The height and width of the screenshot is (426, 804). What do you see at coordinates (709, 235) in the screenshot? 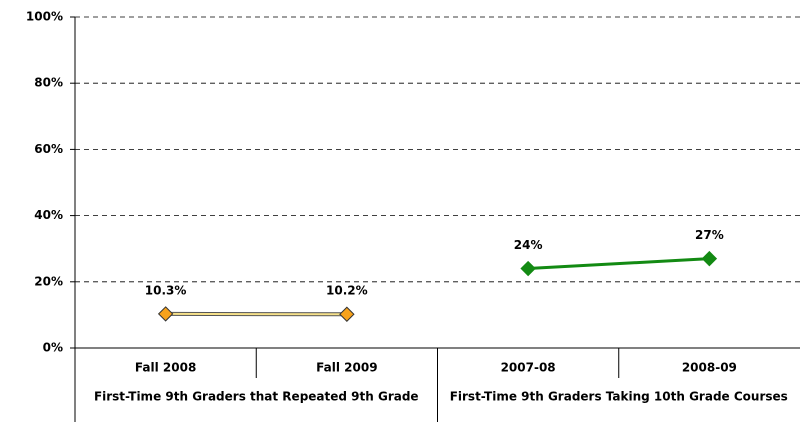
I see `data-label: 27%` at bounding box center [709, 235].